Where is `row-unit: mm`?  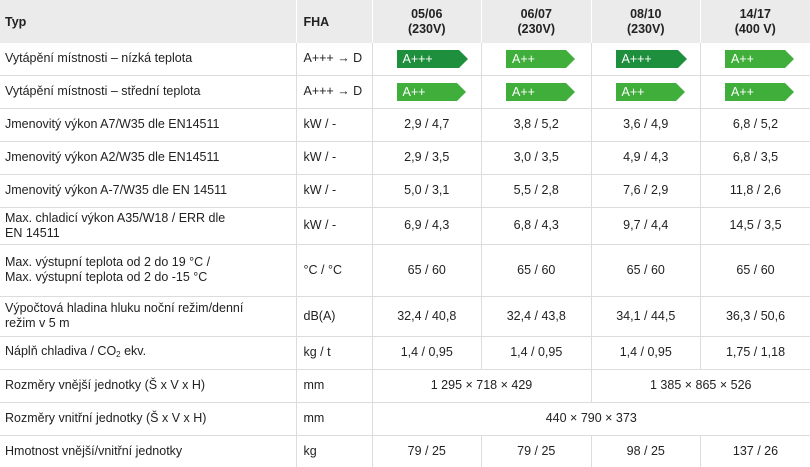 row-unit: mm is located at coordinates (334, 419).